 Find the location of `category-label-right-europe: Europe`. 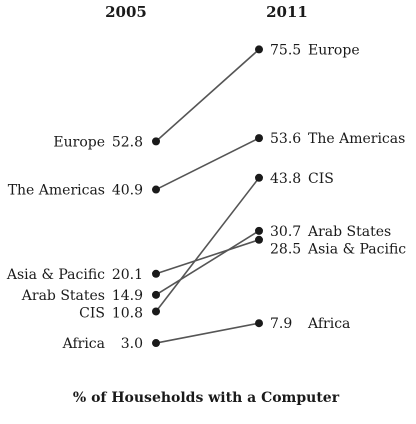

category-label-right-europe: Europe is located at coordinates (334, 50).